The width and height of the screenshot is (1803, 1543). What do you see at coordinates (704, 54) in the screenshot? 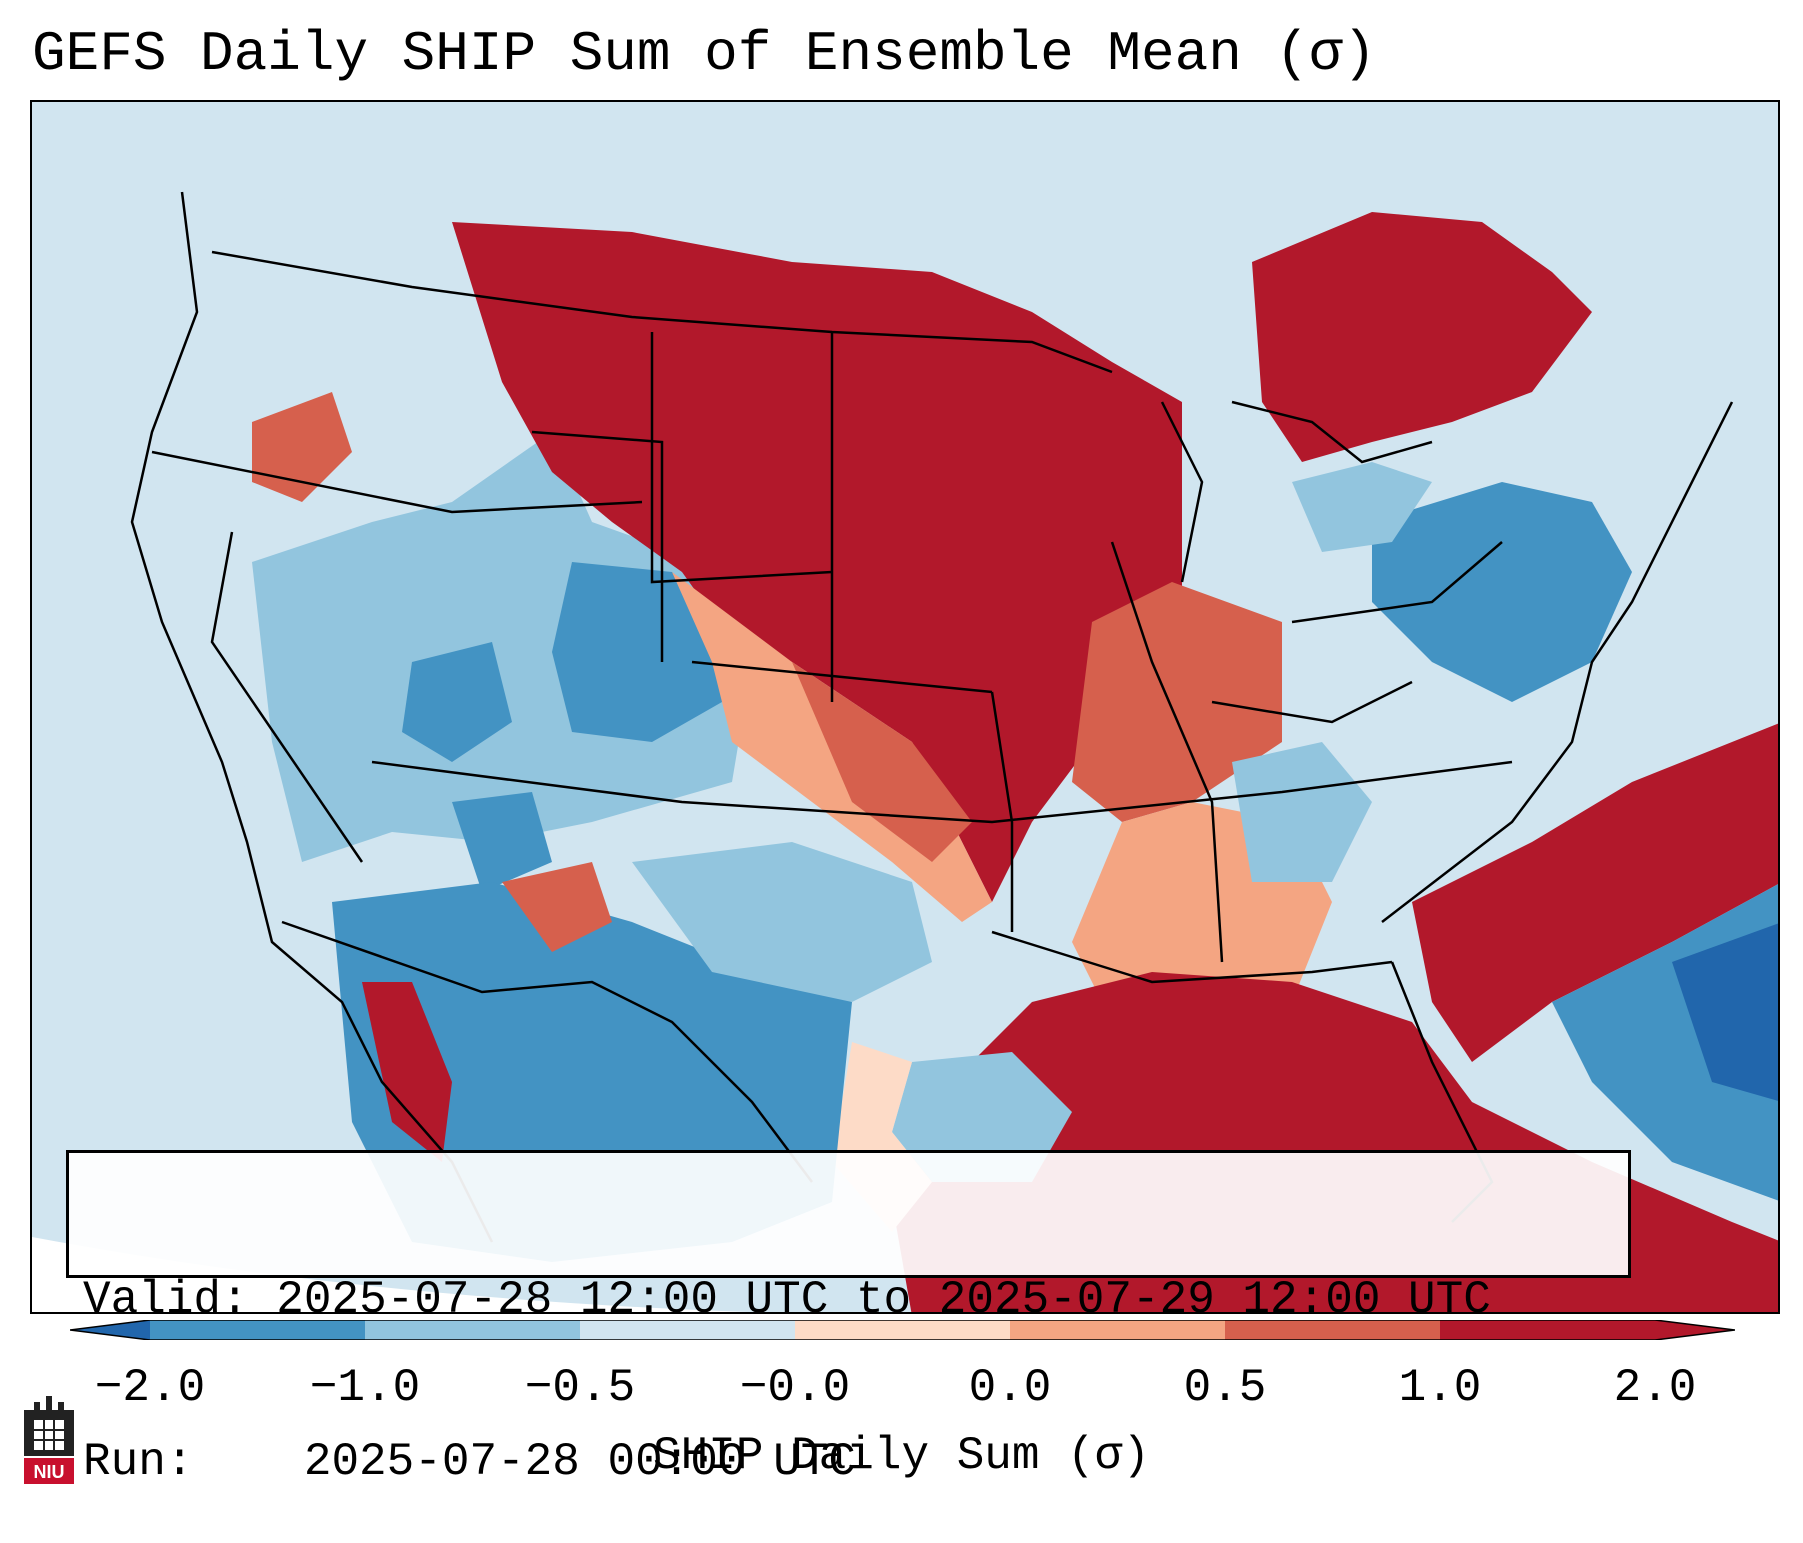
I see `map-title: GEFS Daily SHIP Sum of Ensemble Mean (σ)` at bounding box center [704, 54].